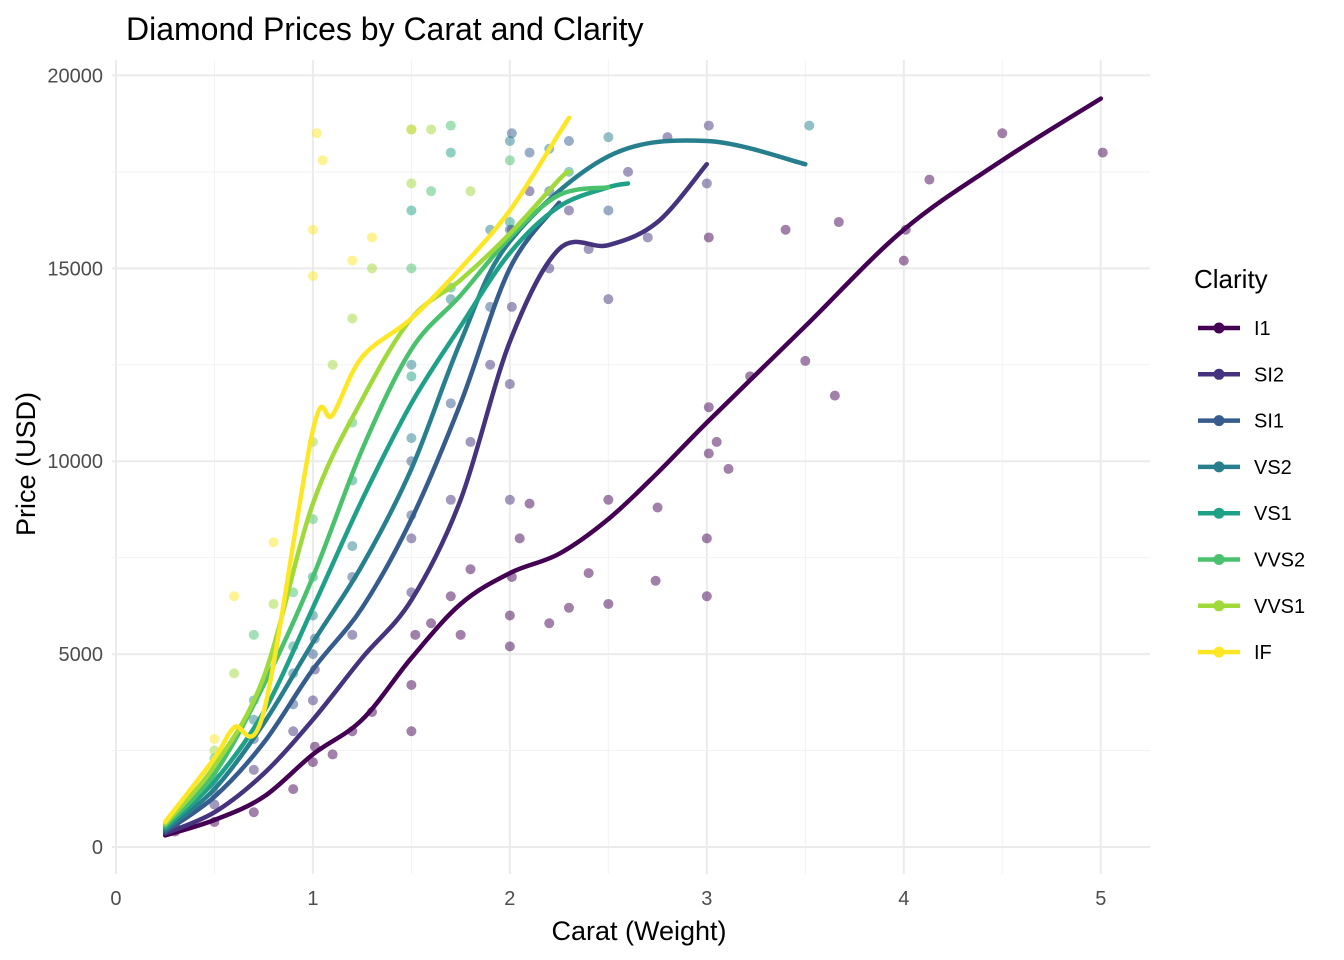 The image size is (1344, 960). I want to click on legend-label-vs1: VS1, so click(1273, 514).